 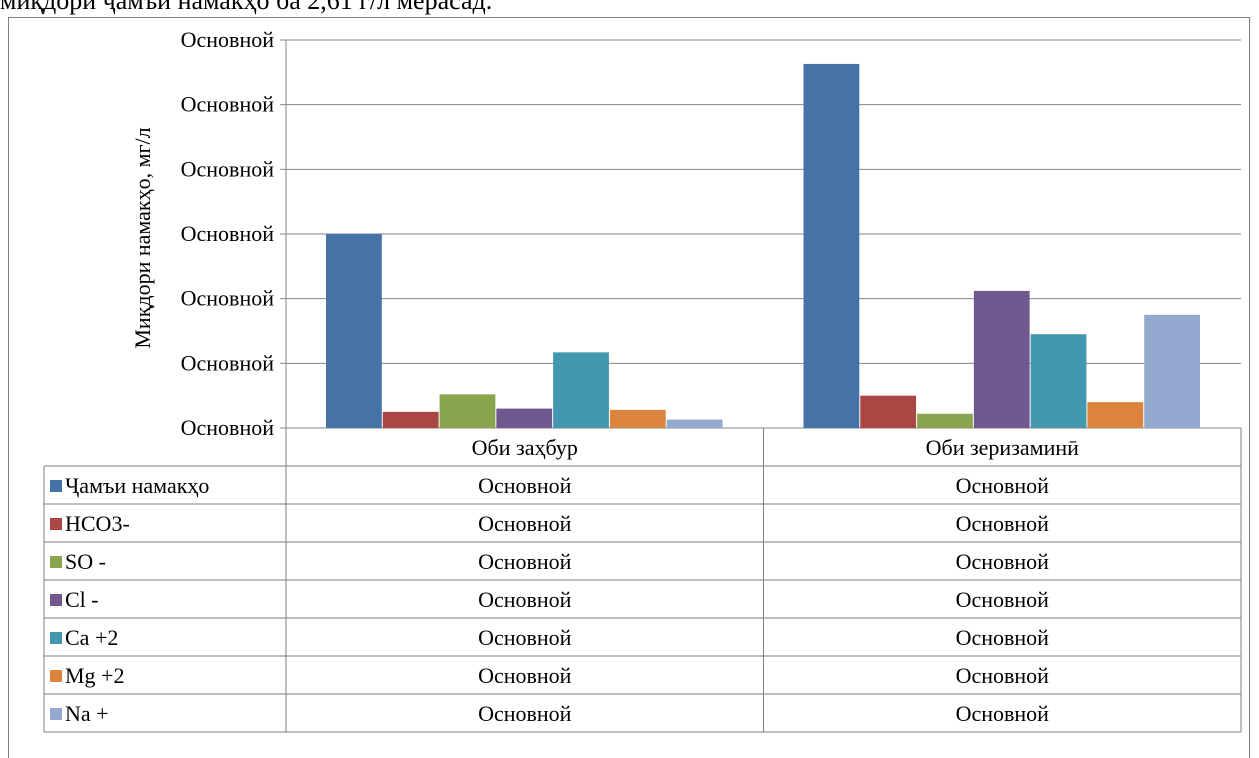 What do you see at coordinates (87, 713) in the screenshot?
I see `legend-label: Na +` at bounding box center [87, 713].